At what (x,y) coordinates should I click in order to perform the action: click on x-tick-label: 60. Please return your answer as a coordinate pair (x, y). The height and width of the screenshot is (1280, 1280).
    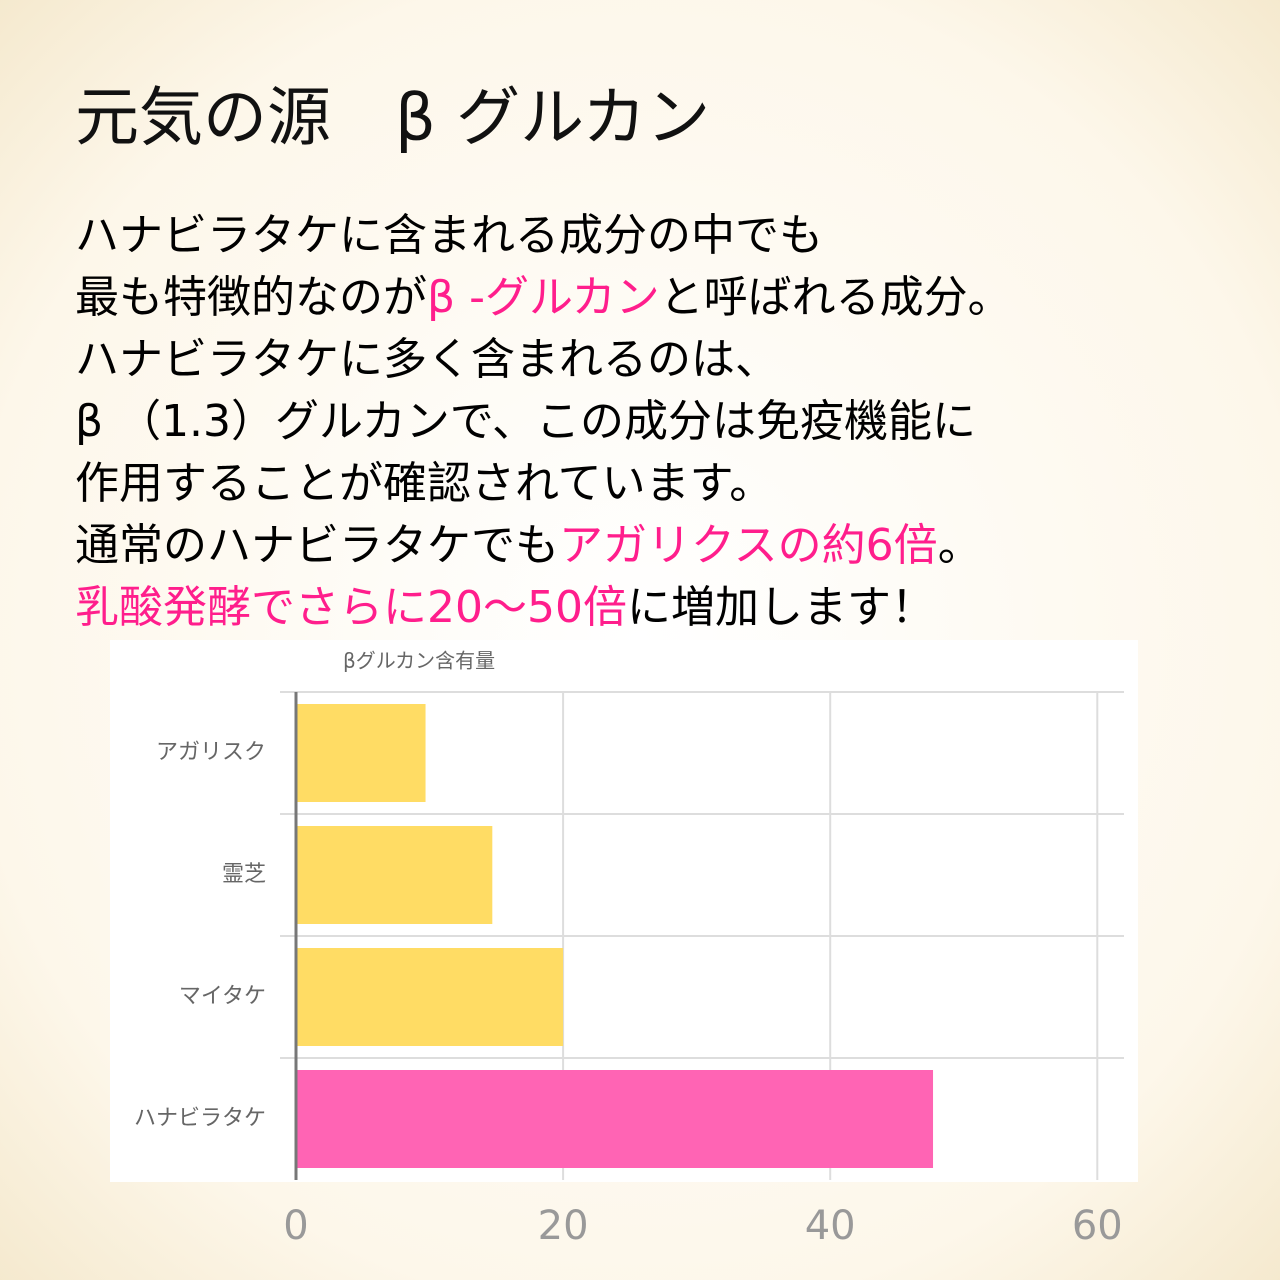
    Looking at the image, I should click on (1097, 1226).